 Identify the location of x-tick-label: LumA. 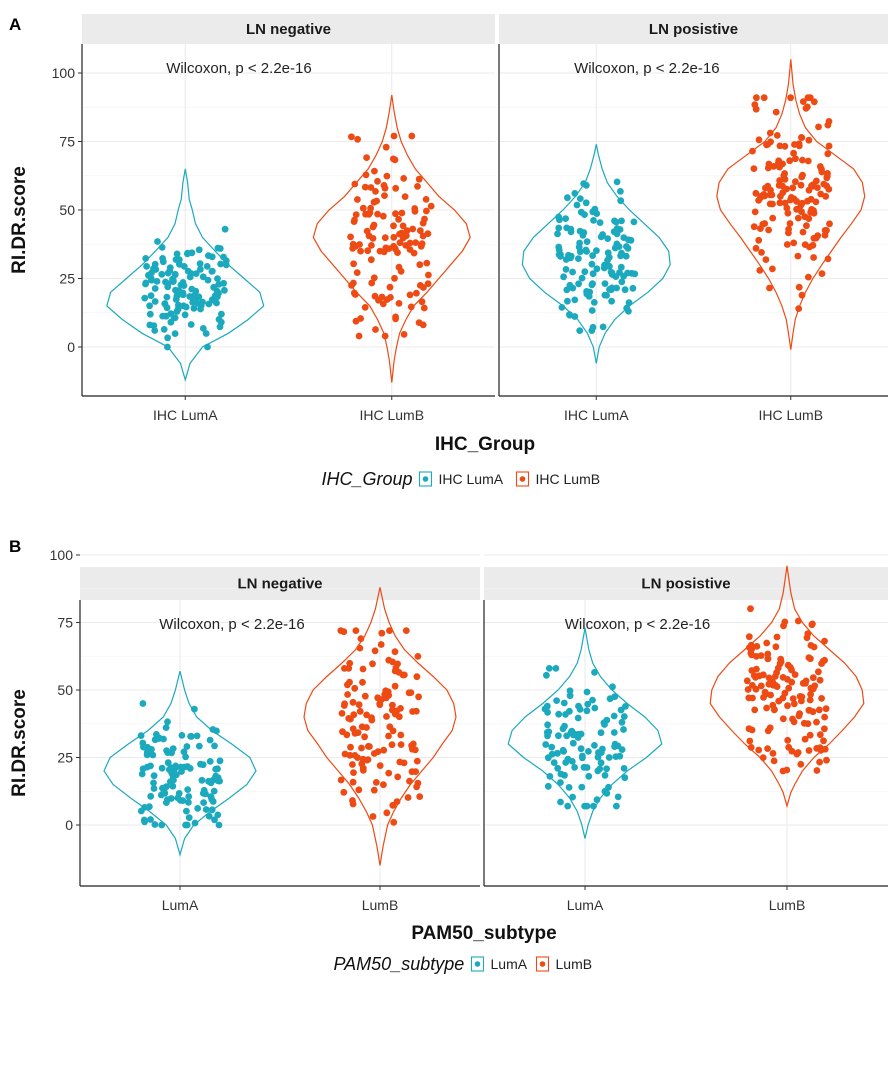
(585, 905).